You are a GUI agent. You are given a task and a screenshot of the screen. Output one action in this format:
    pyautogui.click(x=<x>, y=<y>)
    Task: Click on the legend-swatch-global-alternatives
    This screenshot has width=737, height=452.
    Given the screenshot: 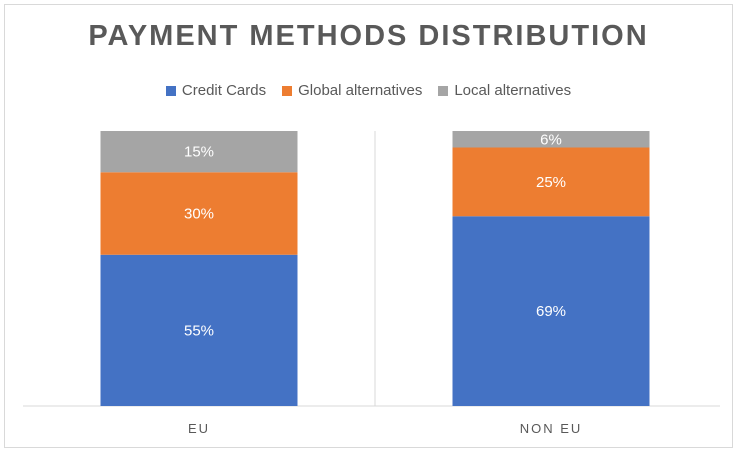 What is the action you would take?
    pyautogui.click(x=287, y=90)
    